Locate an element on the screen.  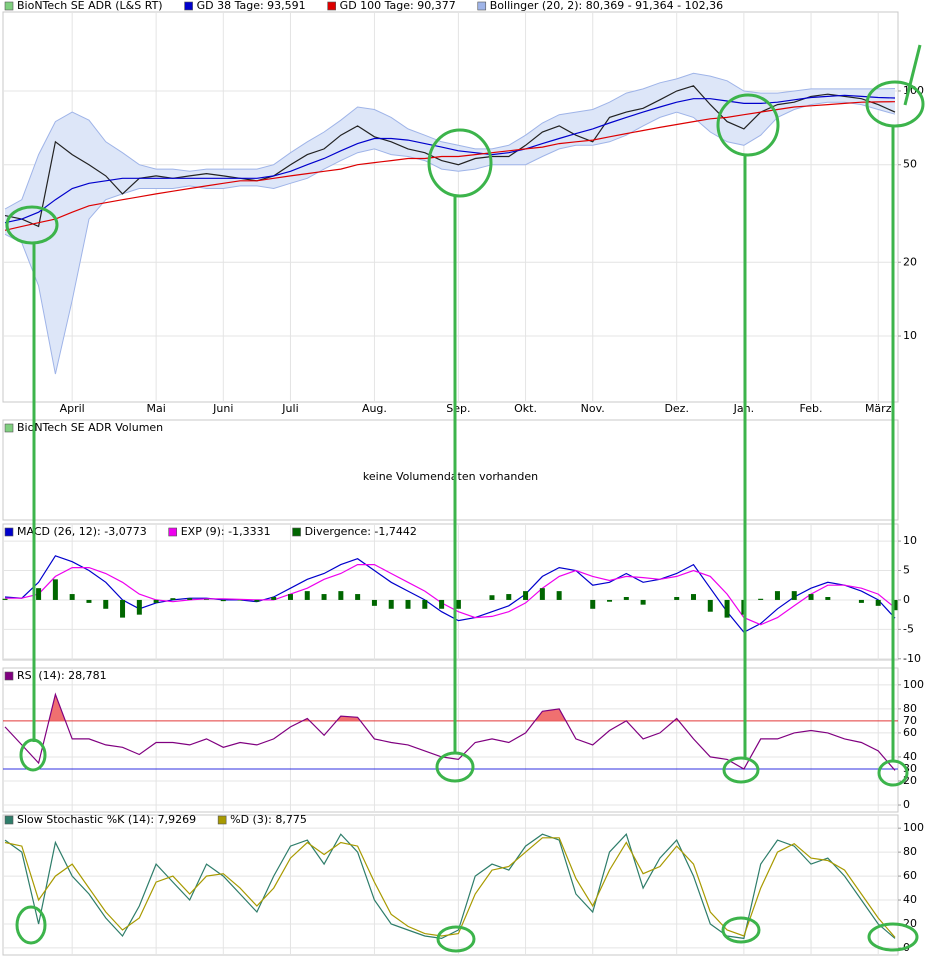
legend-label: %D (3): 8,775 is located at coordinates (268, 819).